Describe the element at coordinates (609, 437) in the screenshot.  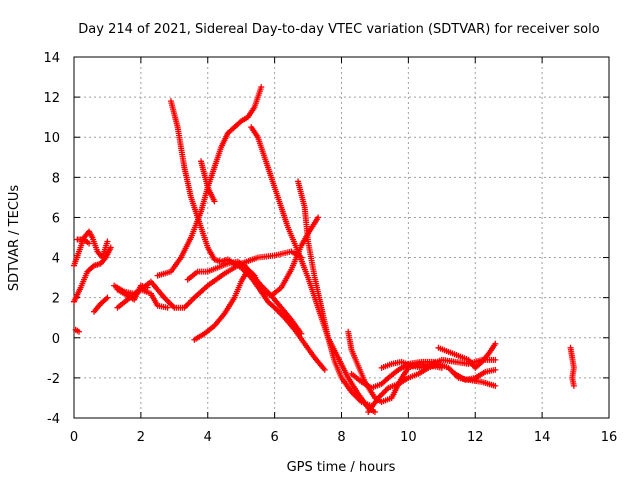
I see `x-tick-label: 16` at that location.